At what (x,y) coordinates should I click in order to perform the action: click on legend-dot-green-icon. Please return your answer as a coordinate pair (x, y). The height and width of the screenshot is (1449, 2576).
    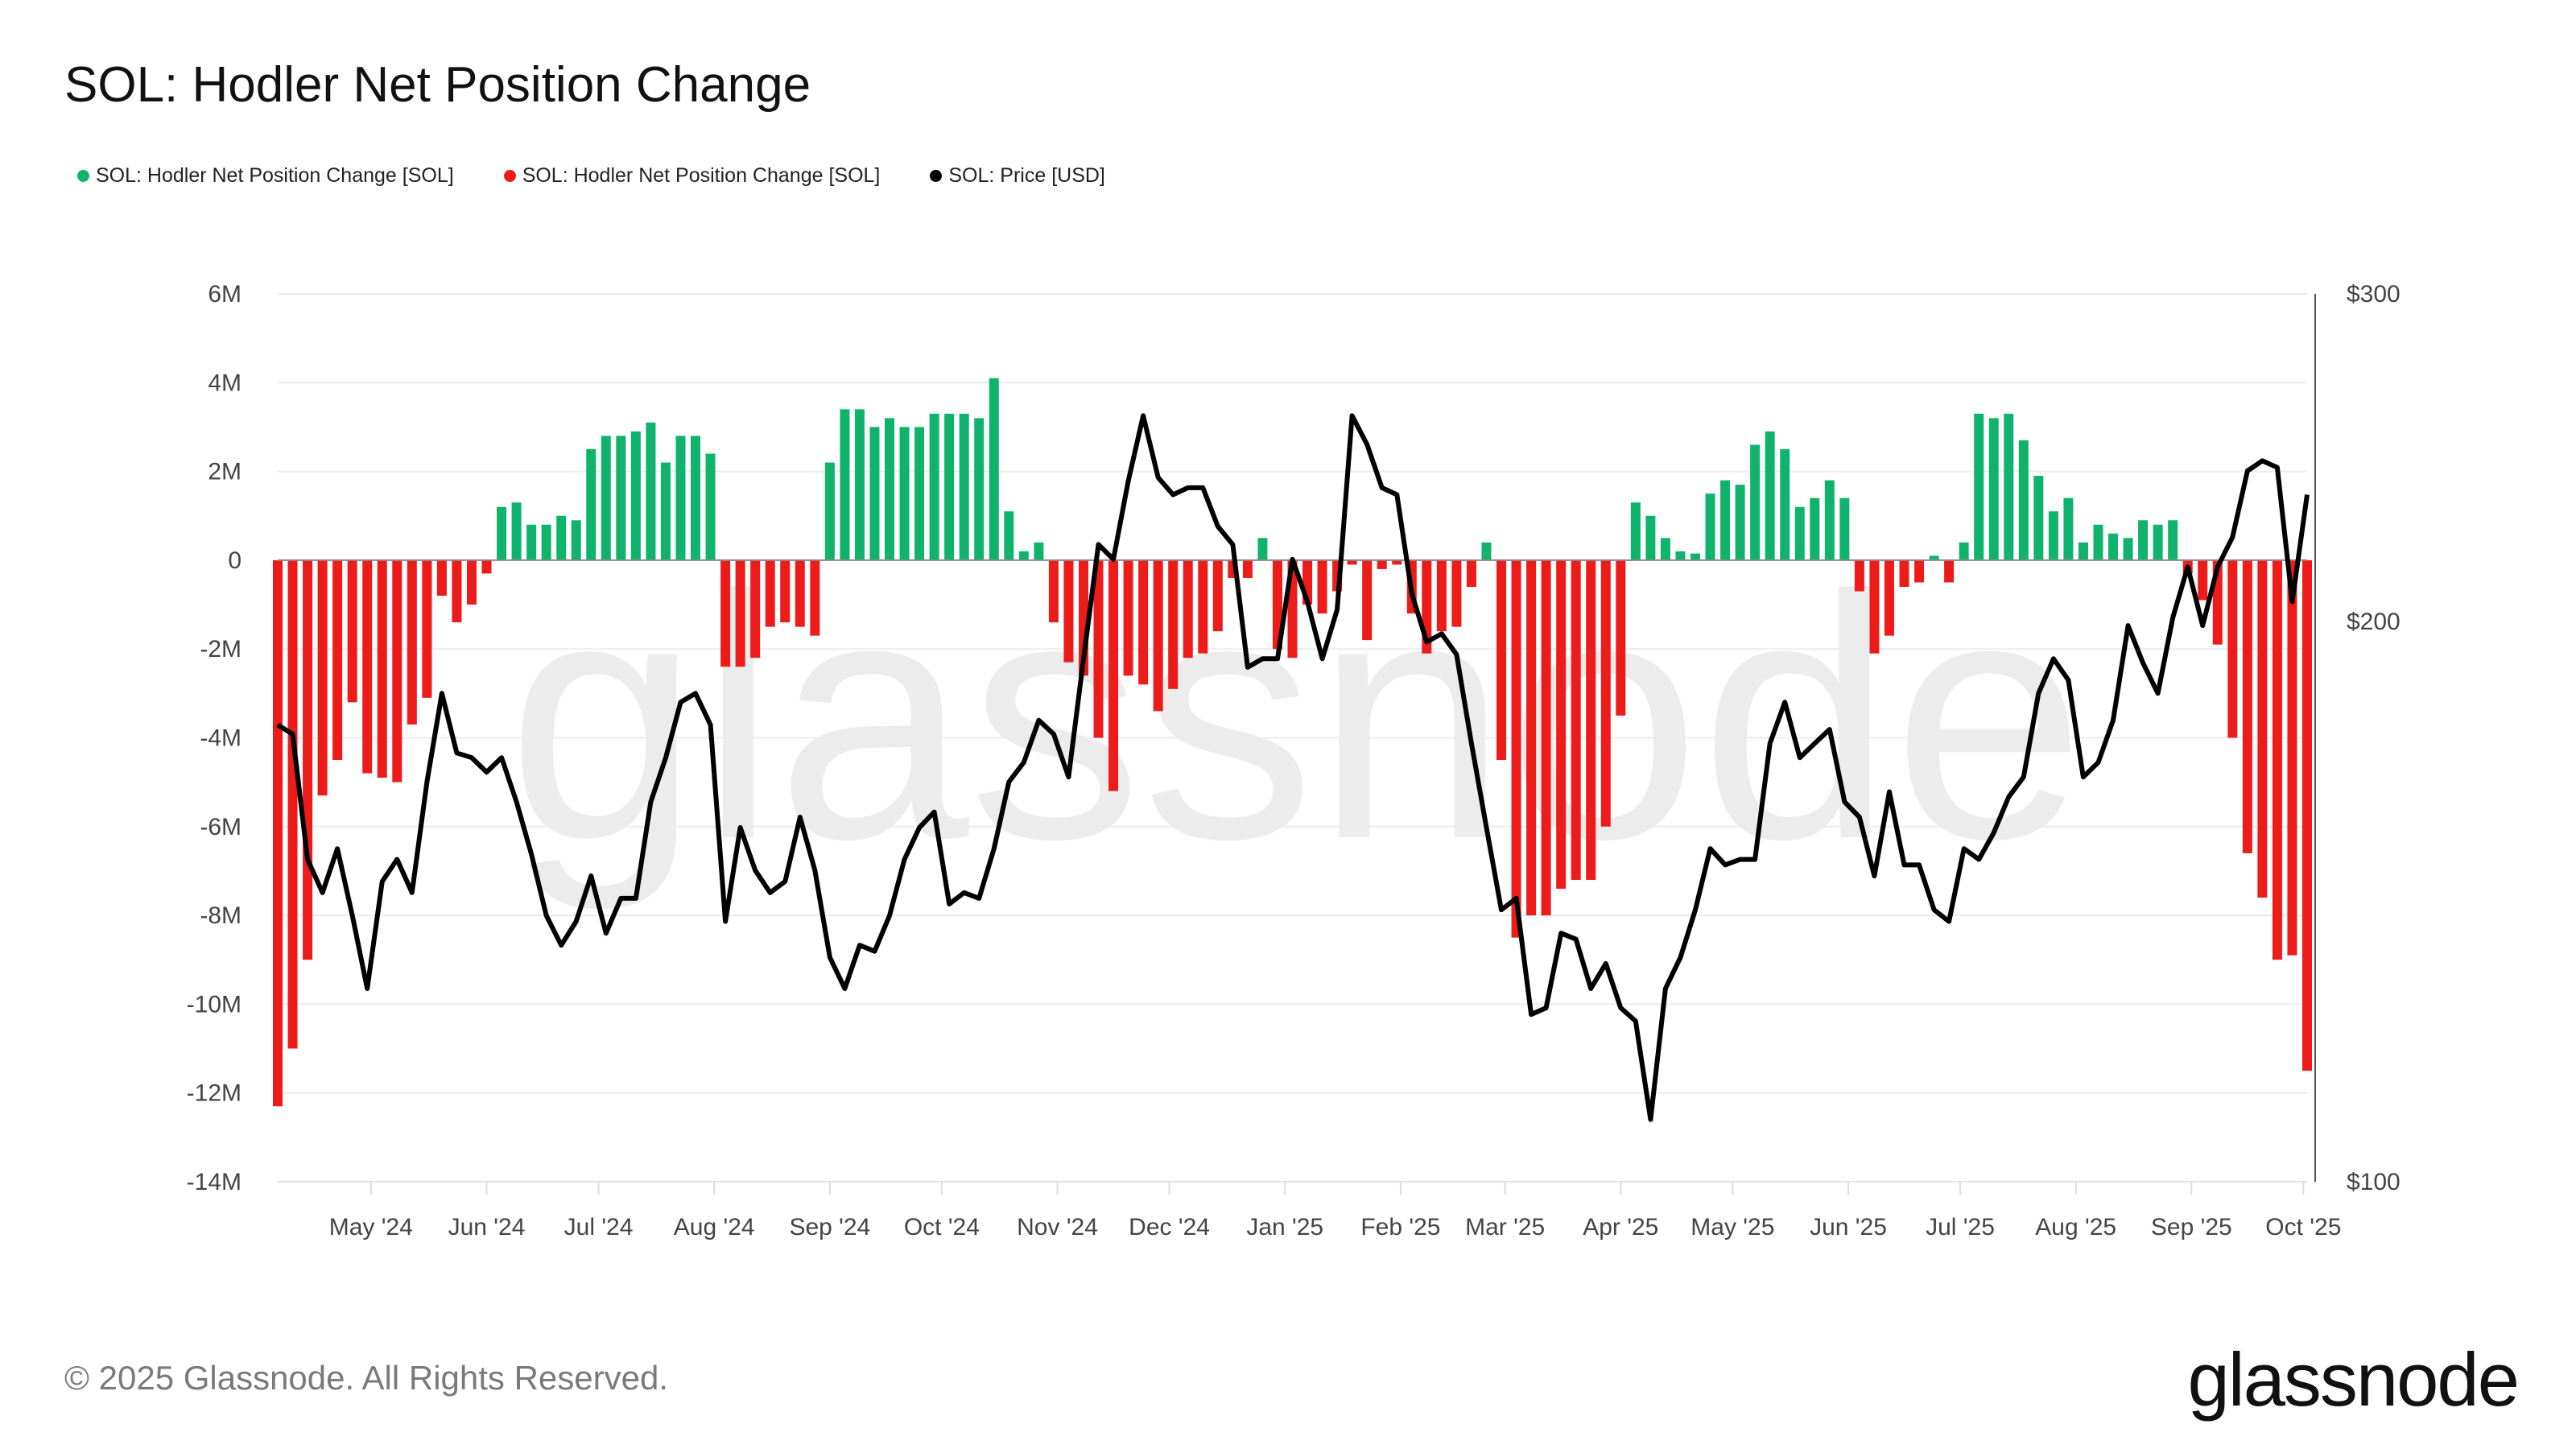
    Looking at the image, I should click on (83, 176).